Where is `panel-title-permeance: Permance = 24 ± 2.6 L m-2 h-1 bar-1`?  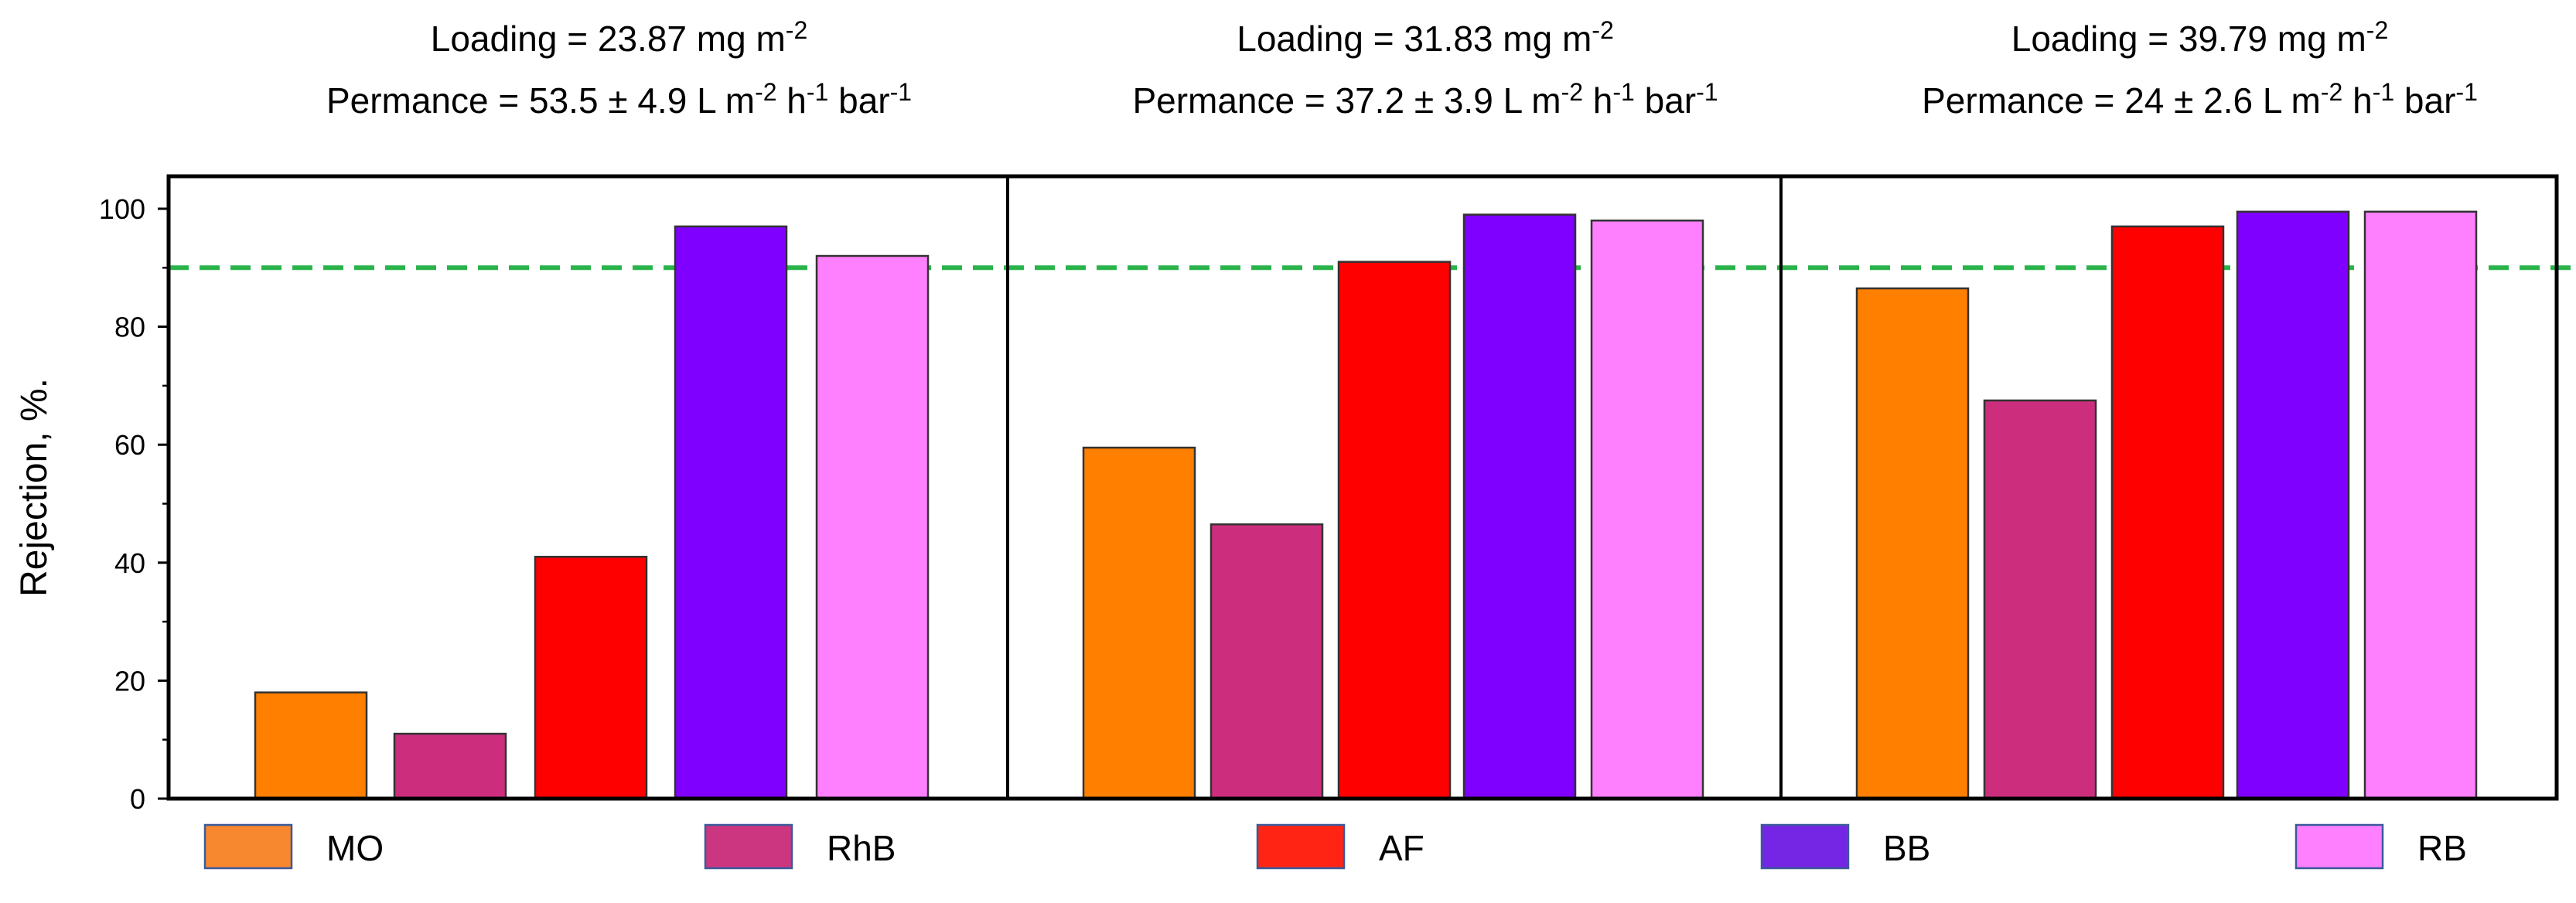
panel-title-permeance: Permance = 24 ± 2.6 L m-2 h-1 bar-1 is located at coordinates (2200, 100).